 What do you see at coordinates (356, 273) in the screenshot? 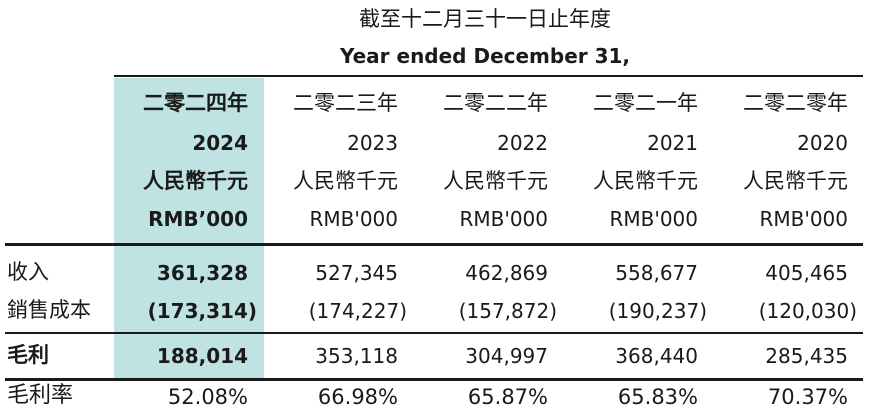
I see `revenue-2023: 527,345` at bounding box center [356, 273].